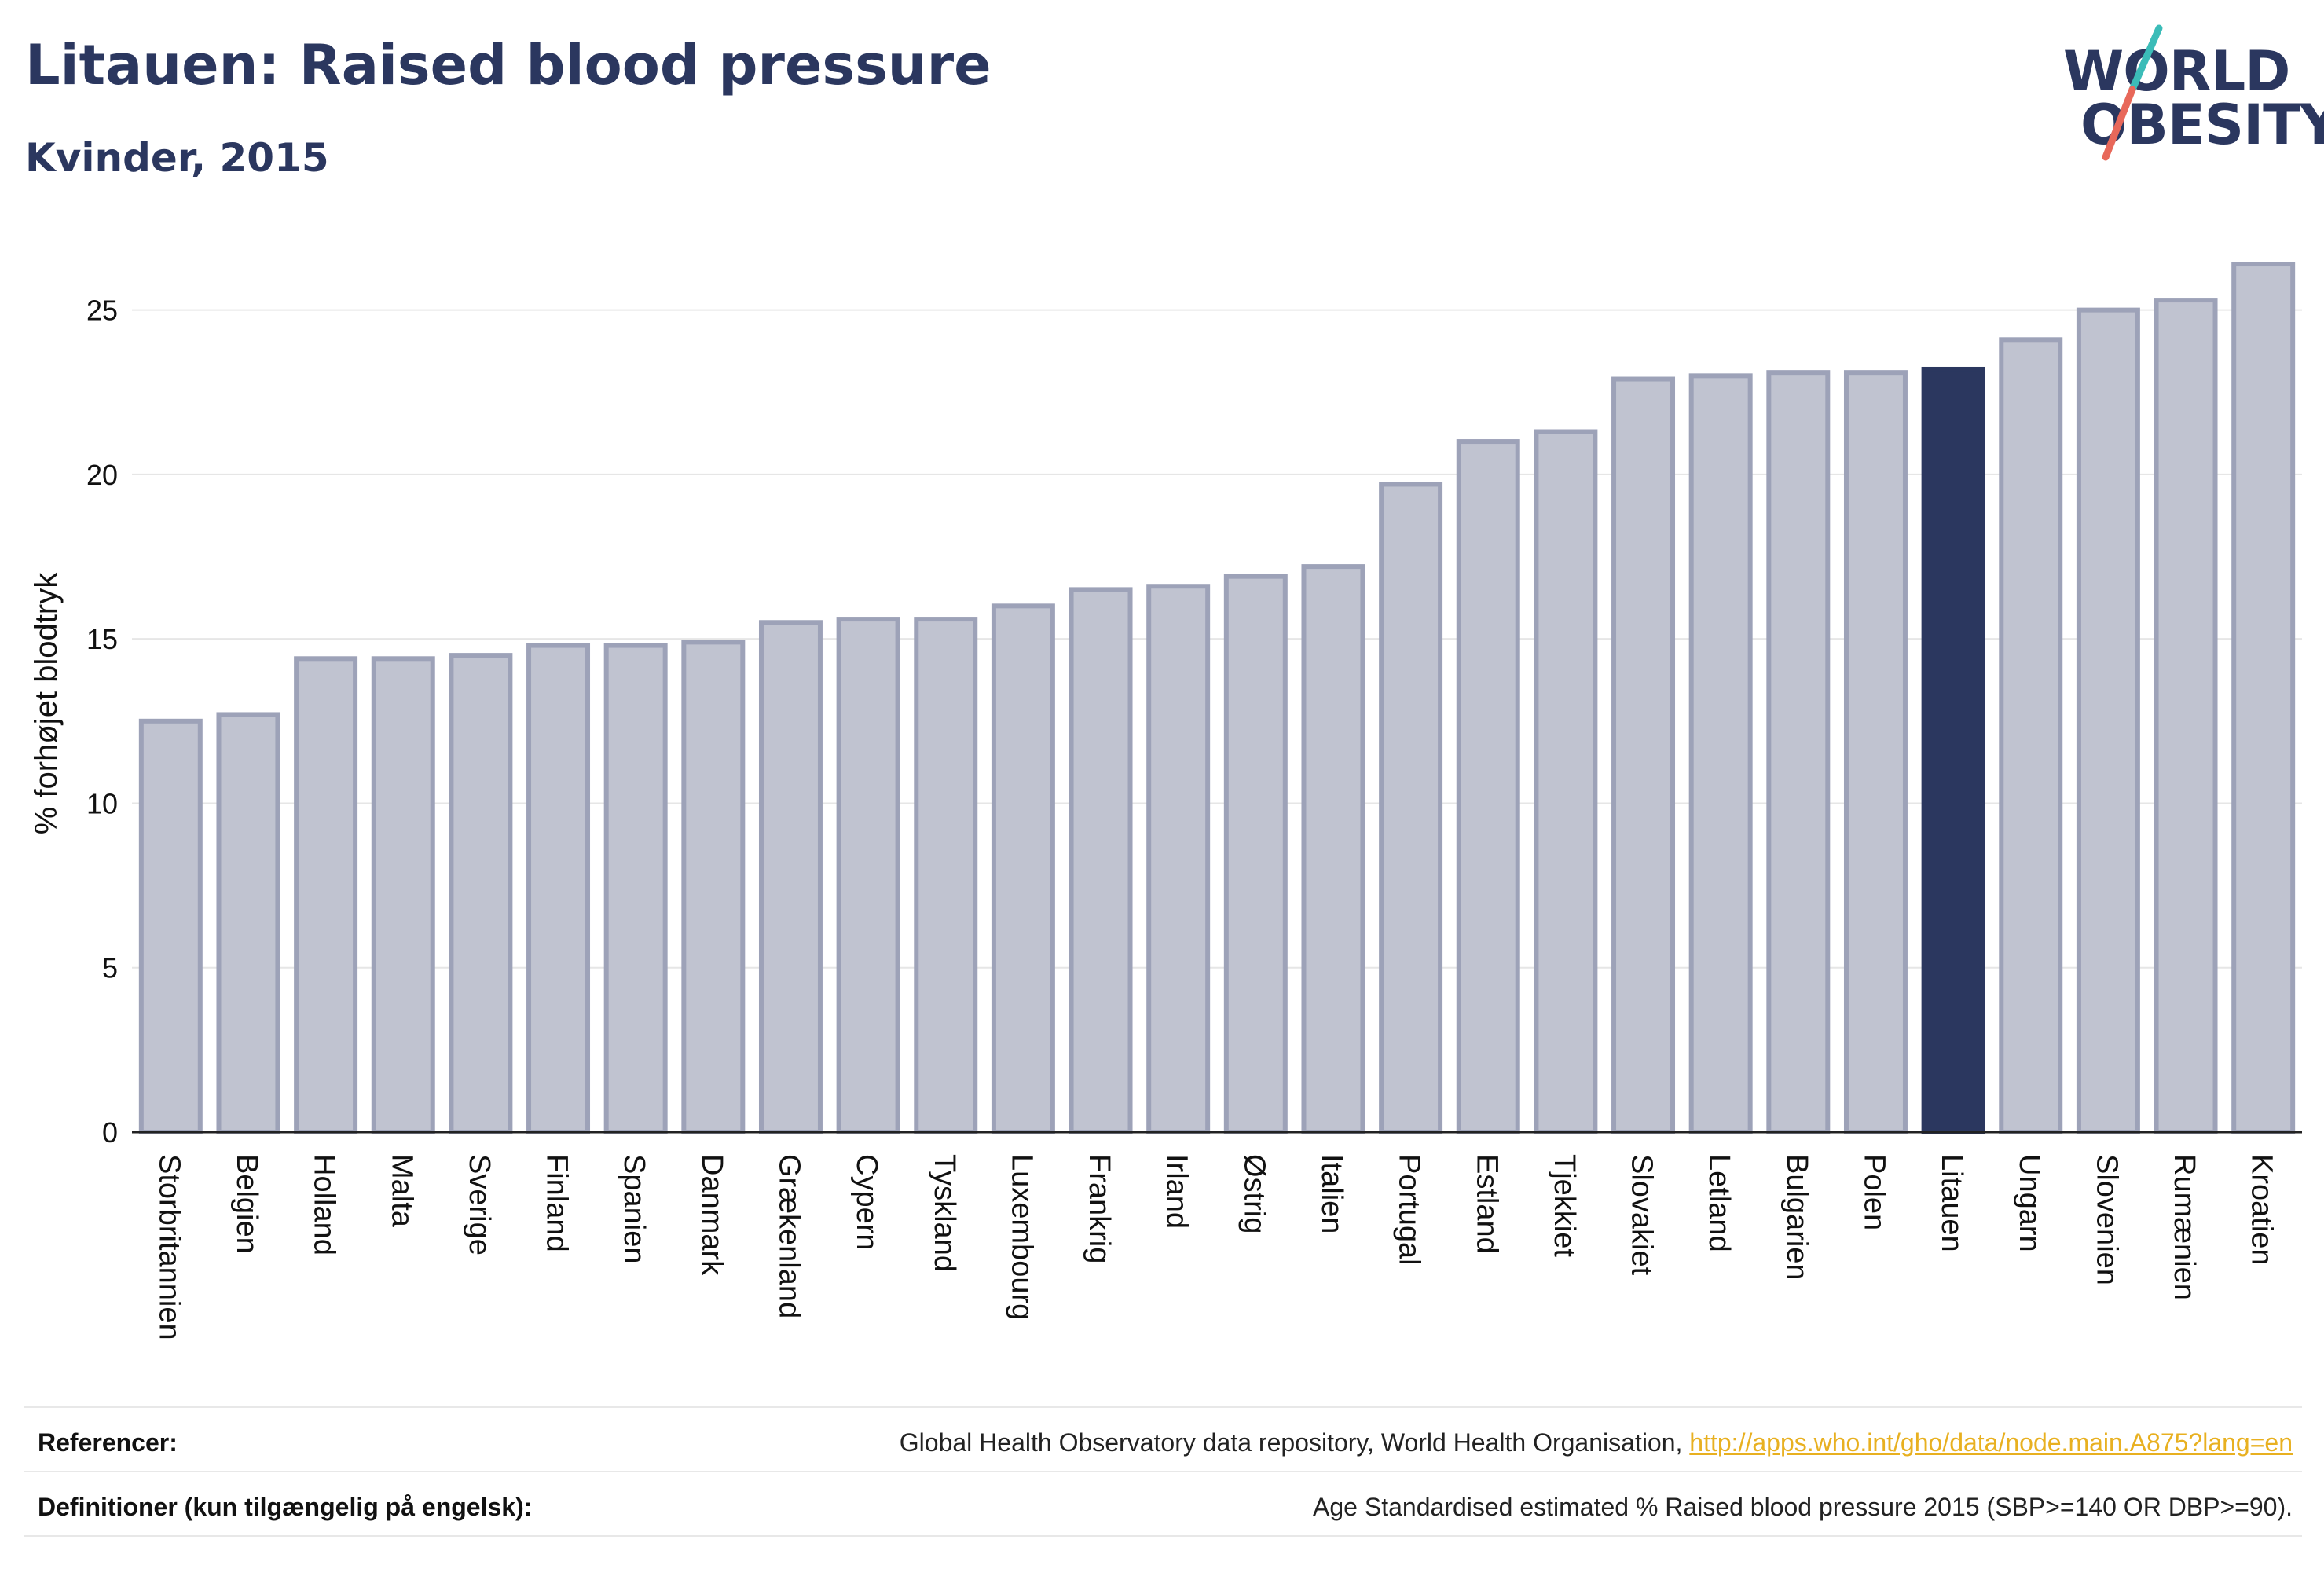 This screenshot has height=1576, width=2324. What do you see at coordinates (1331, 1193) in the screenshot?
I see `x-tick-label: Italien` at bounding box center [1331, 1193].